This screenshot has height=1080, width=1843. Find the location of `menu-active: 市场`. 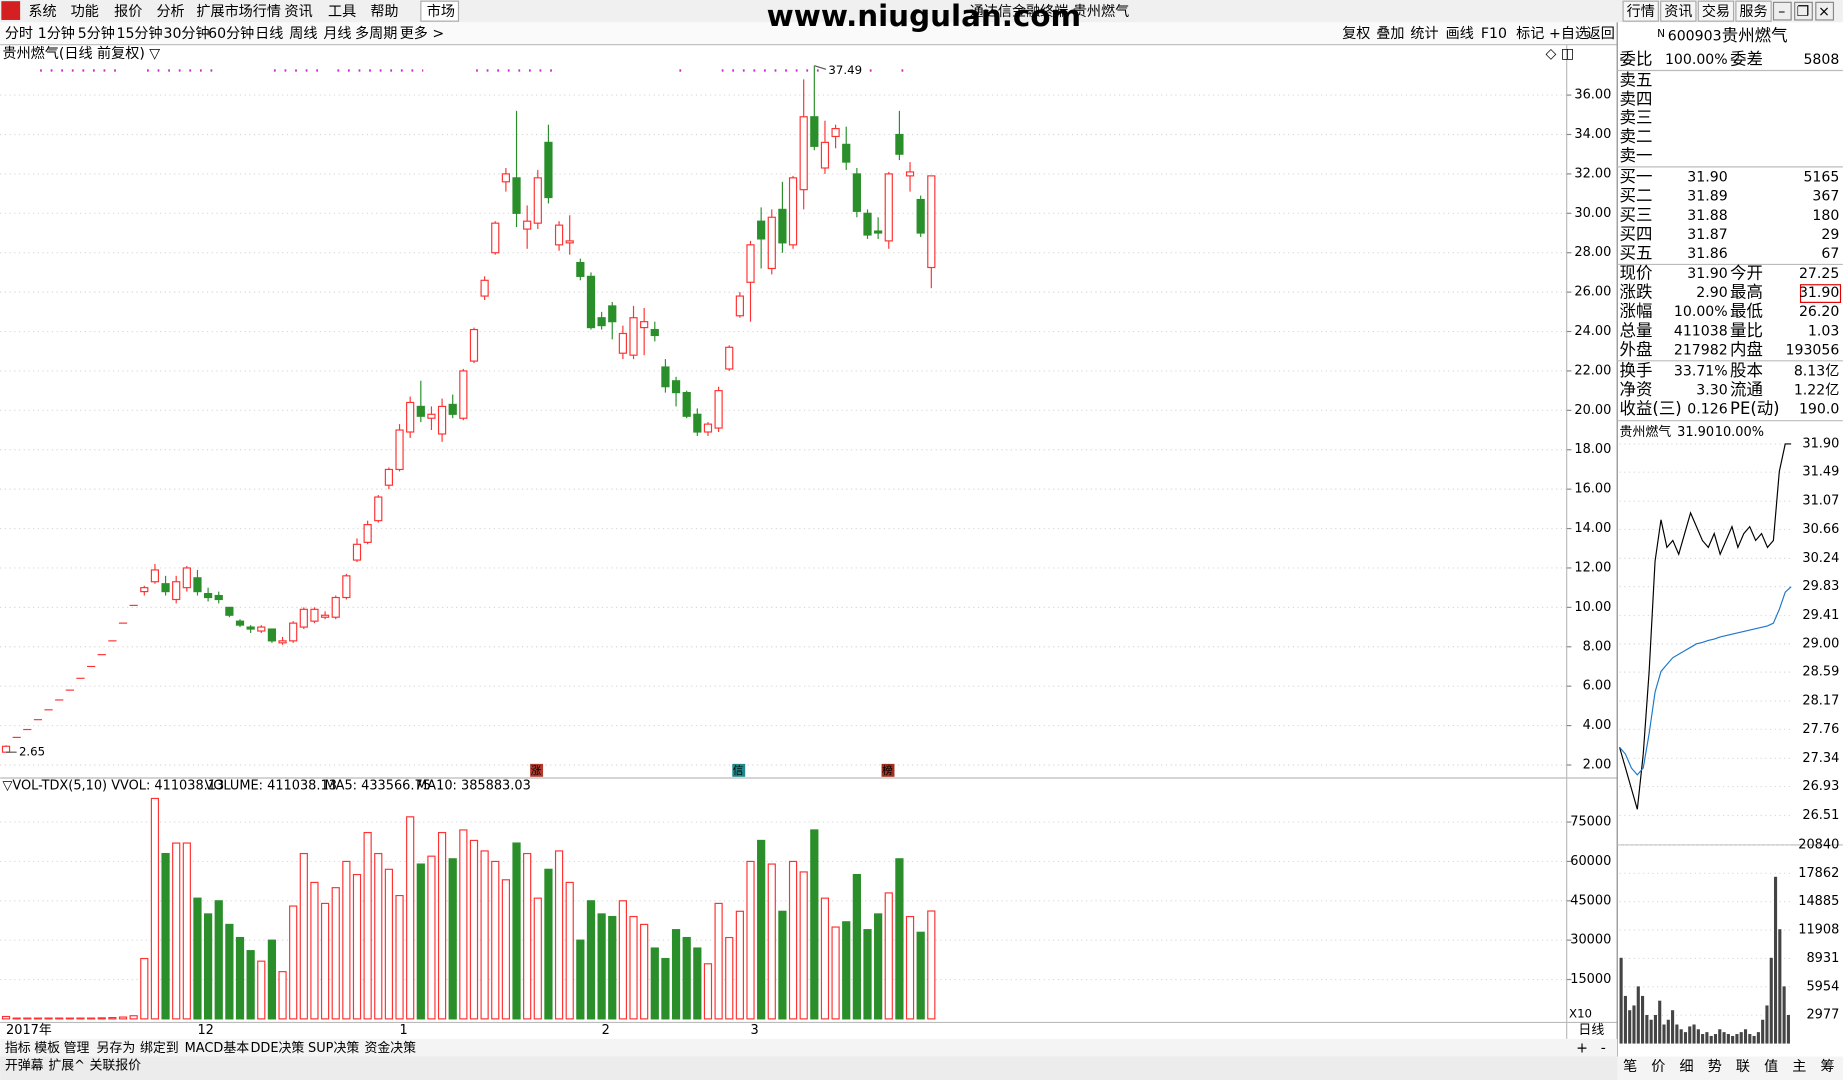

menu-active: 市场 is located at coordinates (441, 11).